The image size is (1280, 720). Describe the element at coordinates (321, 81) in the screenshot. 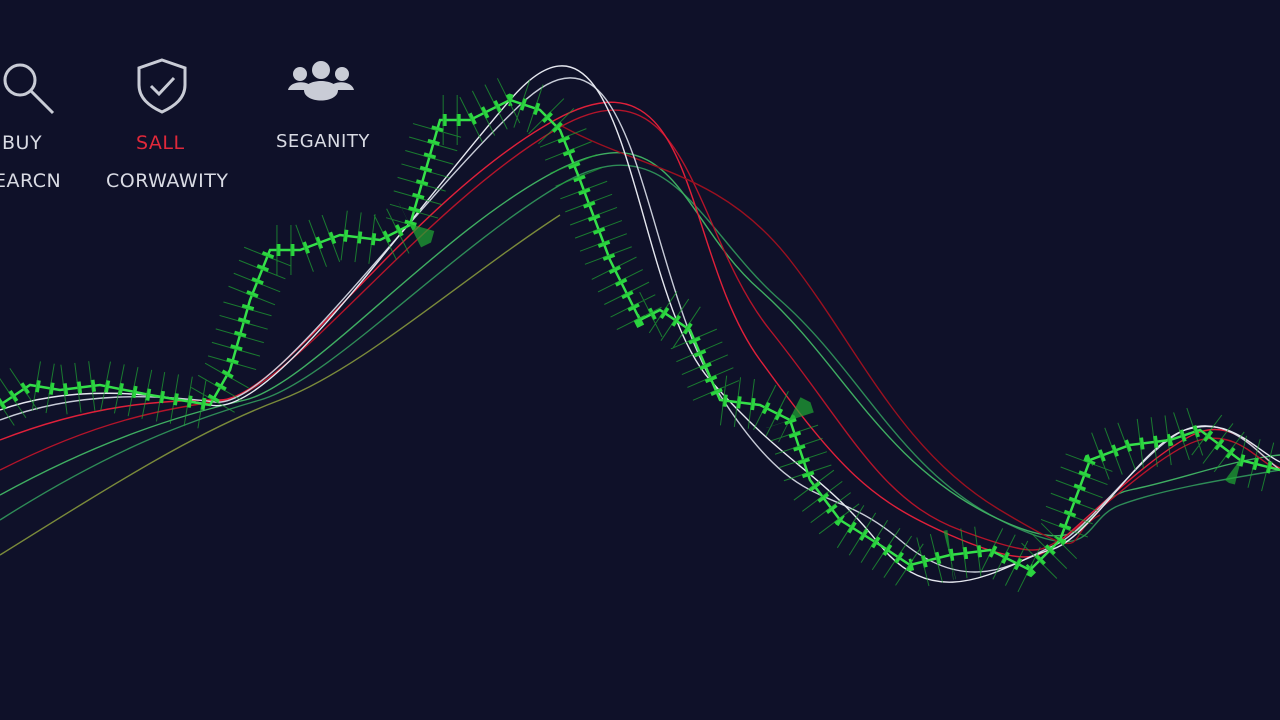

I see `community-icon` at that location.